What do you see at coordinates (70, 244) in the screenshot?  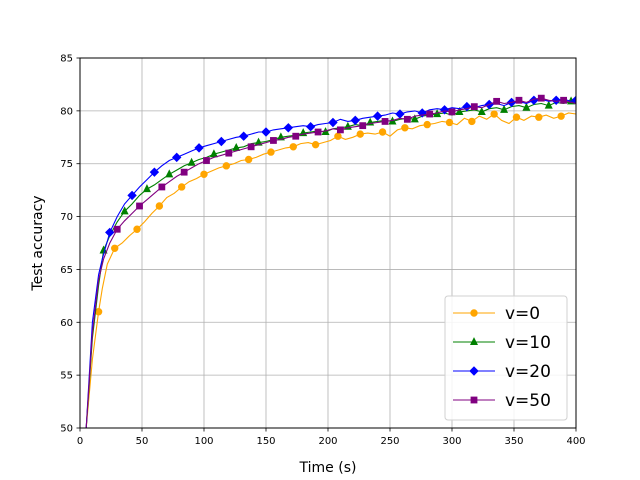 I see `y-axis: 50 55 60 65 70 75 80 85` at bounding box center [70, 244].